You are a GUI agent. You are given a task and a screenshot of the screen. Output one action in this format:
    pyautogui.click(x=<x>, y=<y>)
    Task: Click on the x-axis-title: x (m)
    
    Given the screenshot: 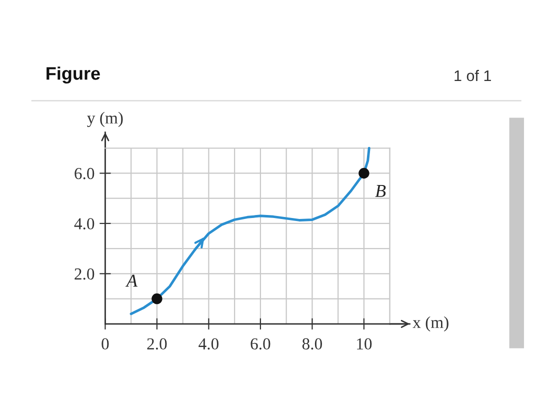 What is the action you would take?
    pyautogui.click(x=430, y=324)
    